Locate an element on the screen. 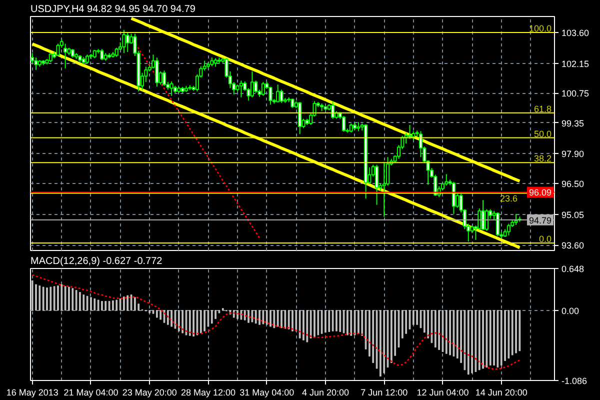 The width and height of the screenshot is (600, 400). x-tick-label: 23 May 20:00 is located at coordinates (149, 393).